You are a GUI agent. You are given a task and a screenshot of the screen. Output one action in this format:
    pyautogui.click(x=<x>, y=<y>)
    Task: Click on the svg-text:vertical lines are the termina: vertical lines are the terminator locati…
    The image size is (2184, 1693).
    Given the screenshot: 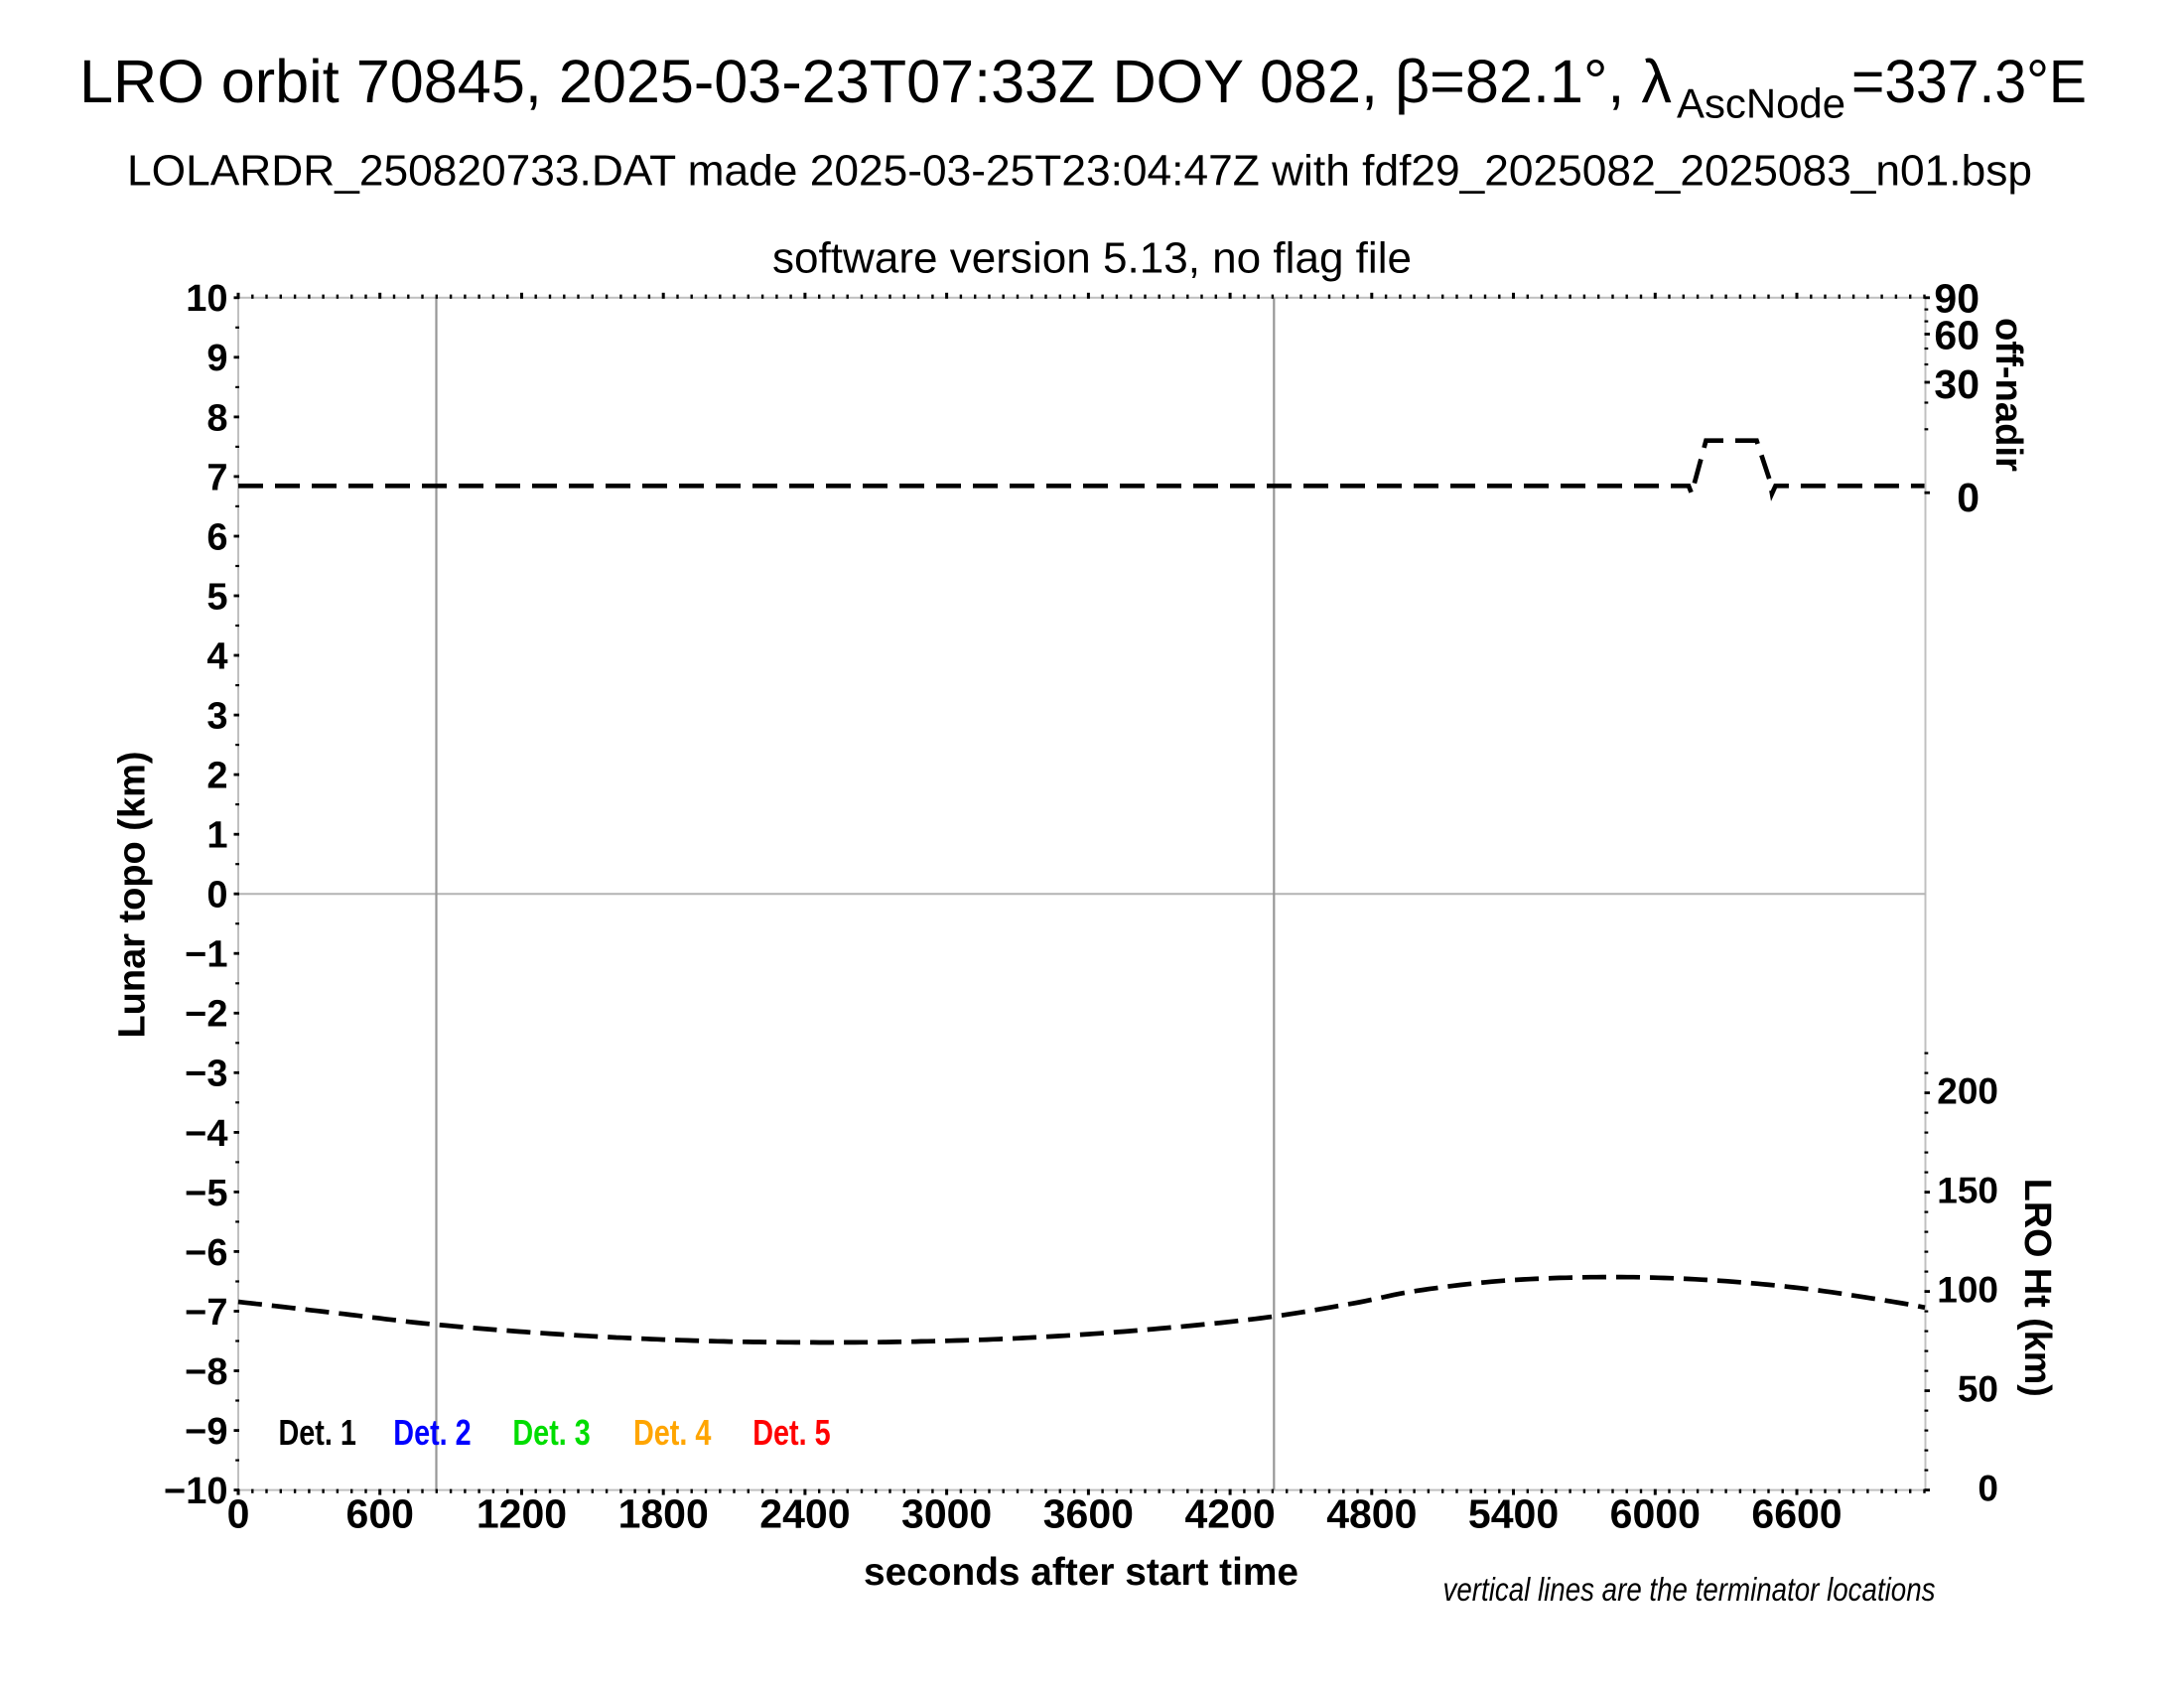 What is the action you would take?
    pyautogui.click(x=1689, y=1589)
    